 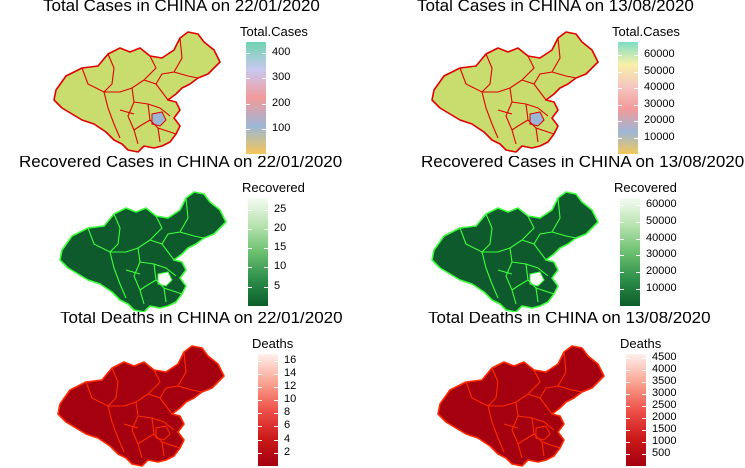 What do you see at coordinates (555, 7) in the screenshot?
I see `panel-title: Total Cases in CHINA on 13/08/2020` at bounding box center [555, 7].